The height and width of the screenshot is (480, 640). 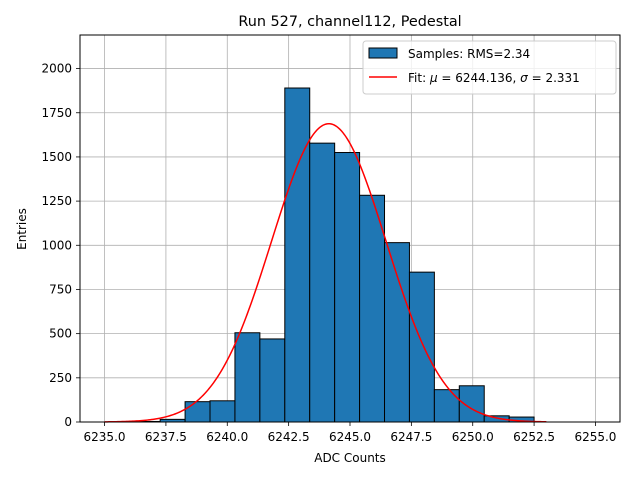 What do you see at coordinates (68, 422) in the screenshot?
I see `y-tick-label-0: 0` at bounding box center [68, 422].